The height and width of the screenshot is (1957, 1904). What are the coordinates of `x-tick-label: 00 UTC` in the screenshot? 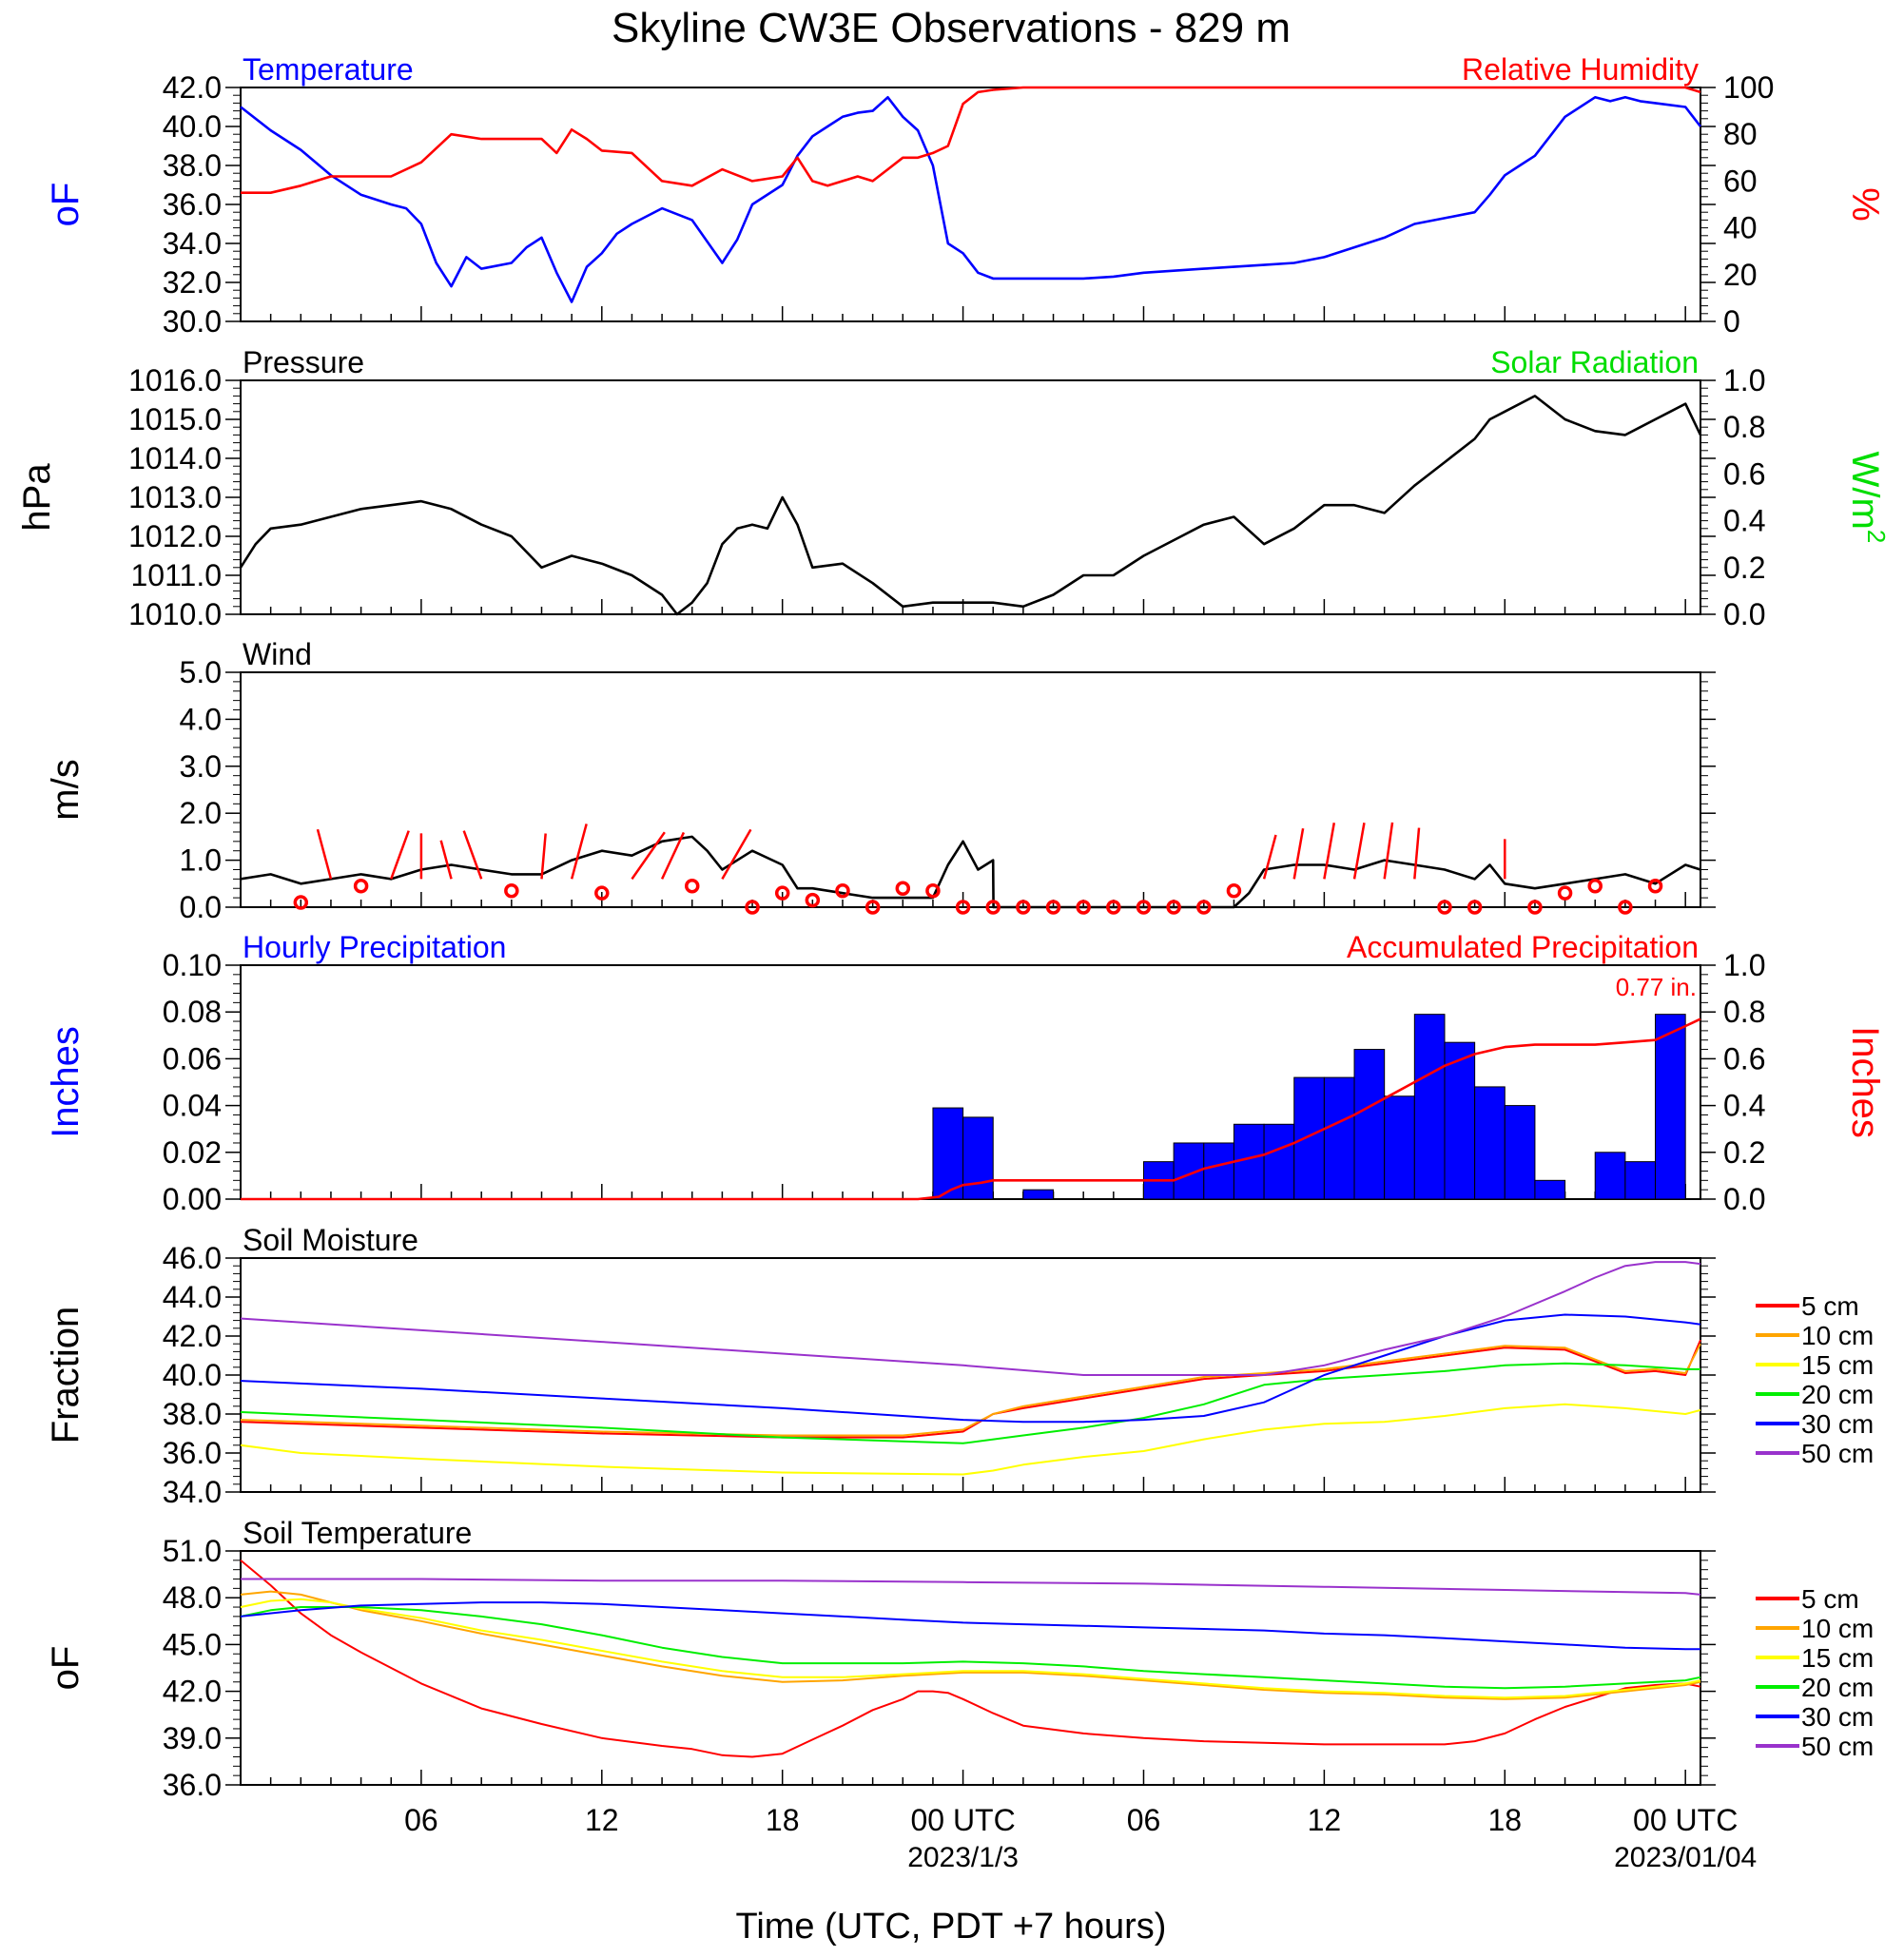 It's located at (1685, 1820).